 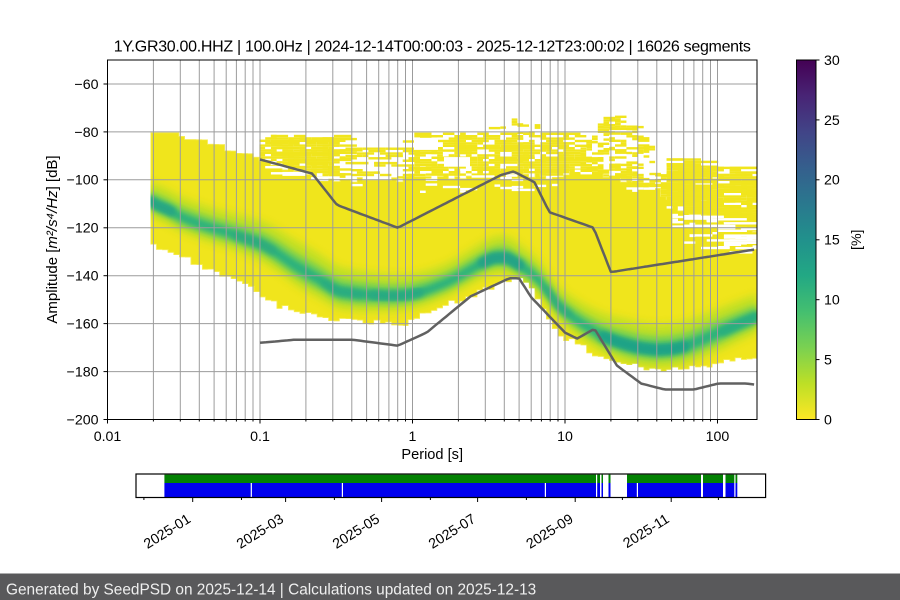 I want to click on svg-text: −160, so click(x=83, y=325).